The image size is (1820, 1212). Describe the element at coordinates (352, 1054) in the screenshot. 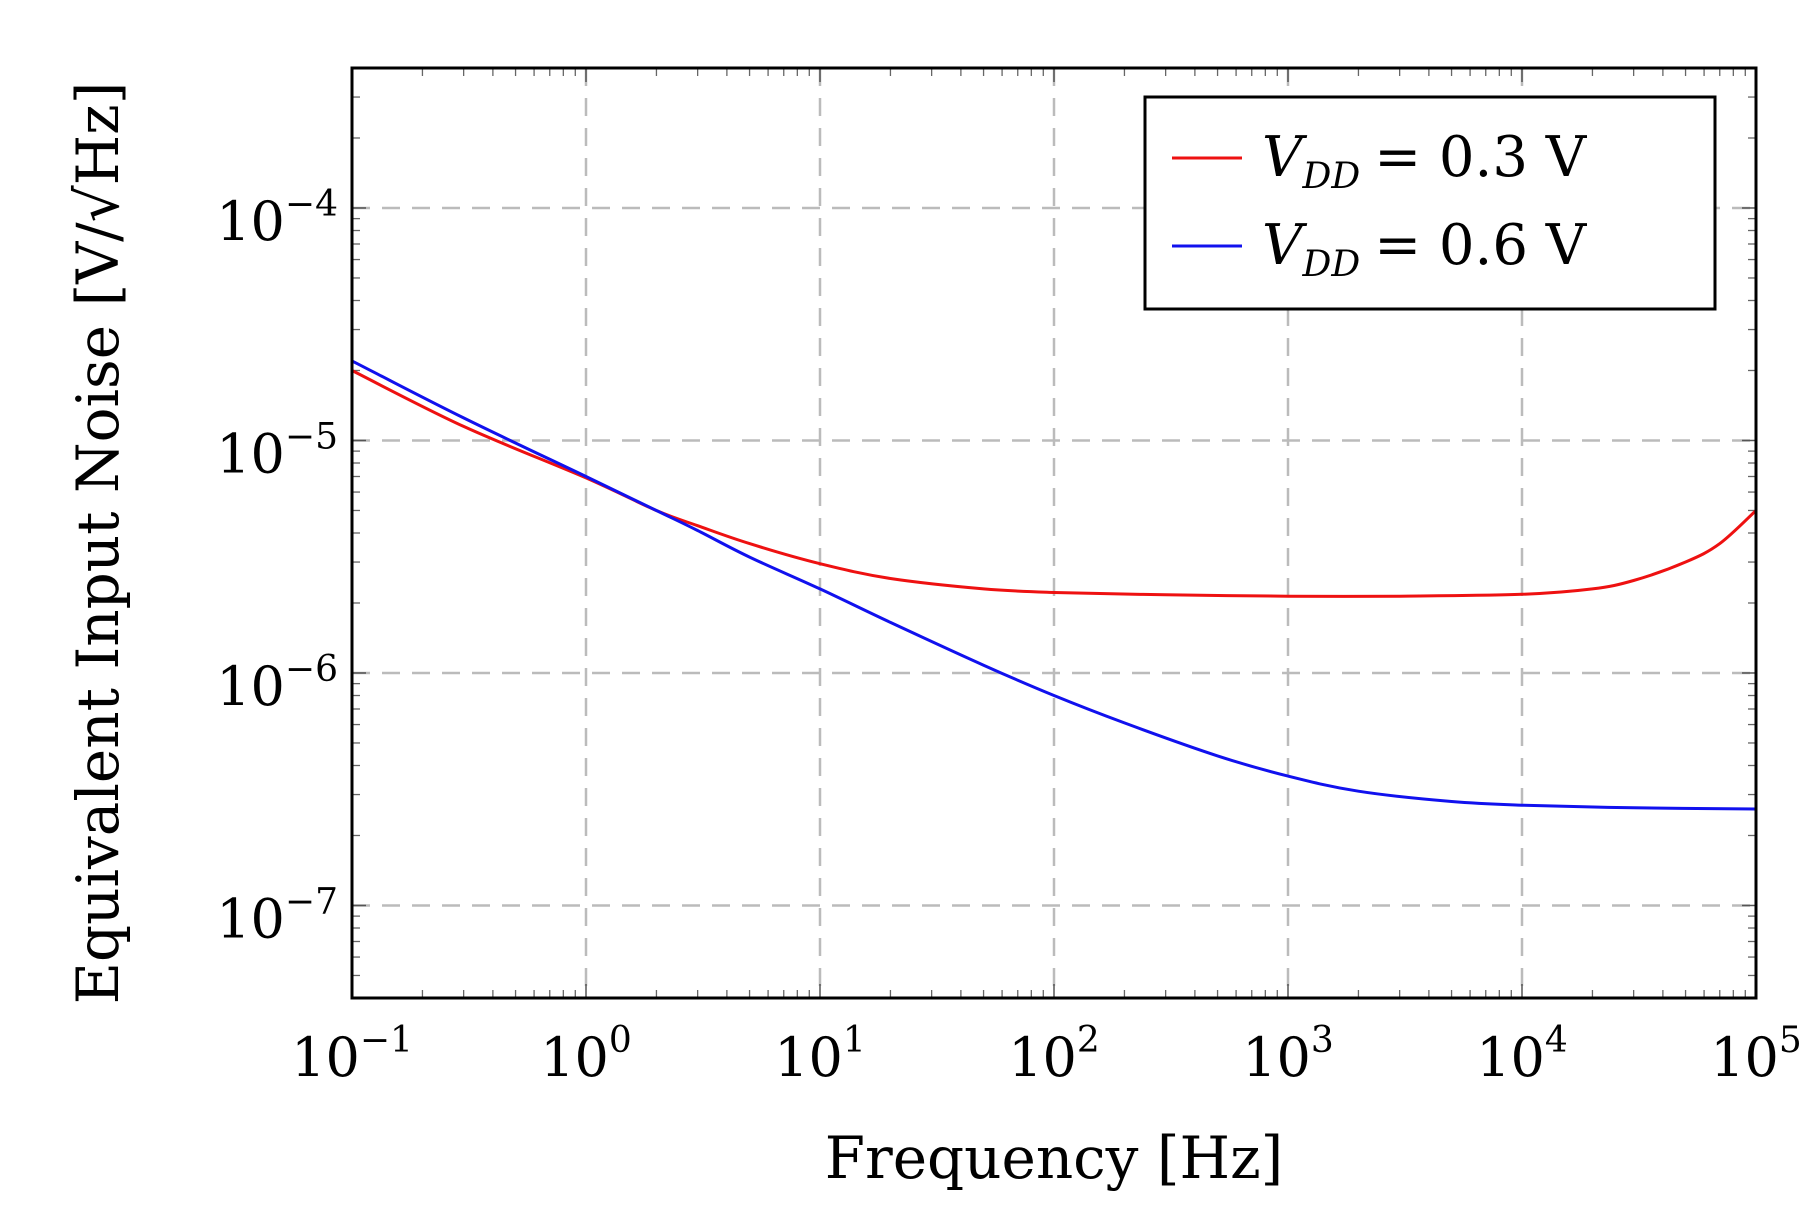

I see `x-tick-label: 10⁻¹` at that location.